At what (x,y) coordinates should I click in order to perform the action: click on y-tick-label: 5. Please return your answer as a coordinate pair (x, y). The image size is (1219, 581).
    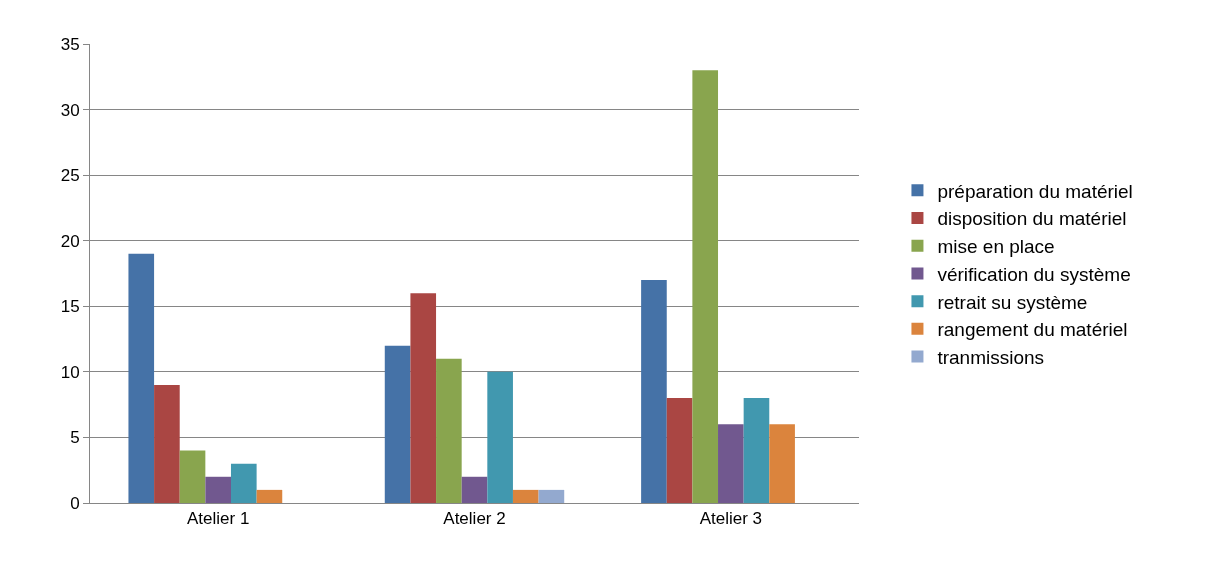
    Looking at the image, I should click on (75, 438).